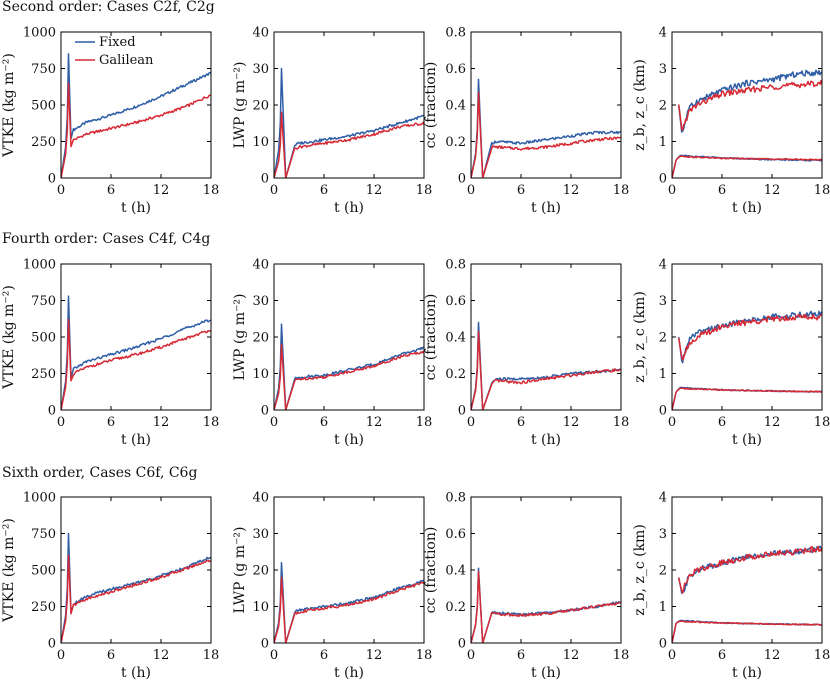 The width and height of the screenshot is (830, 687). I want to click on y-tick-label: 3, so click(663, 534).